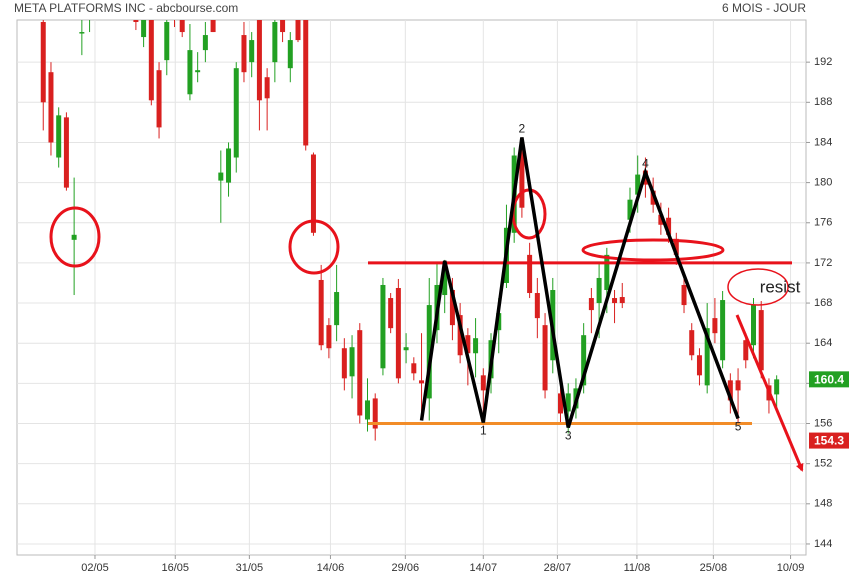 This screenshot has height=585, width=855. Describe the element at coordinates (823, 423) in the screenshot. I see `y-tick-label: 156` at that location.